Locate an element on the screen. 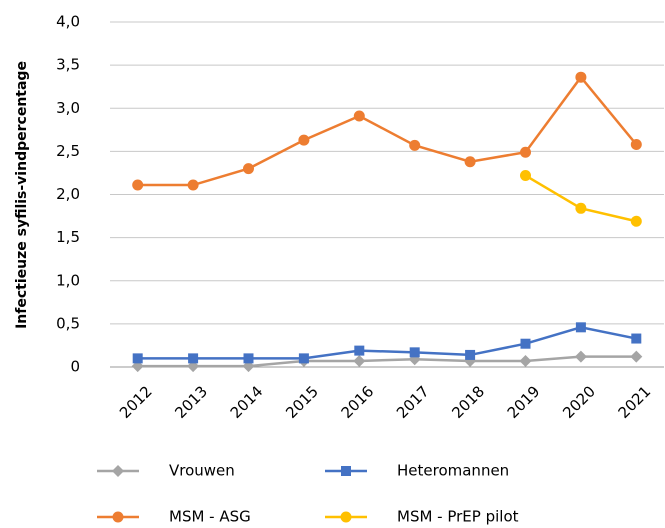  x-tick-label: 2019 is located at coordinates (524, 402).